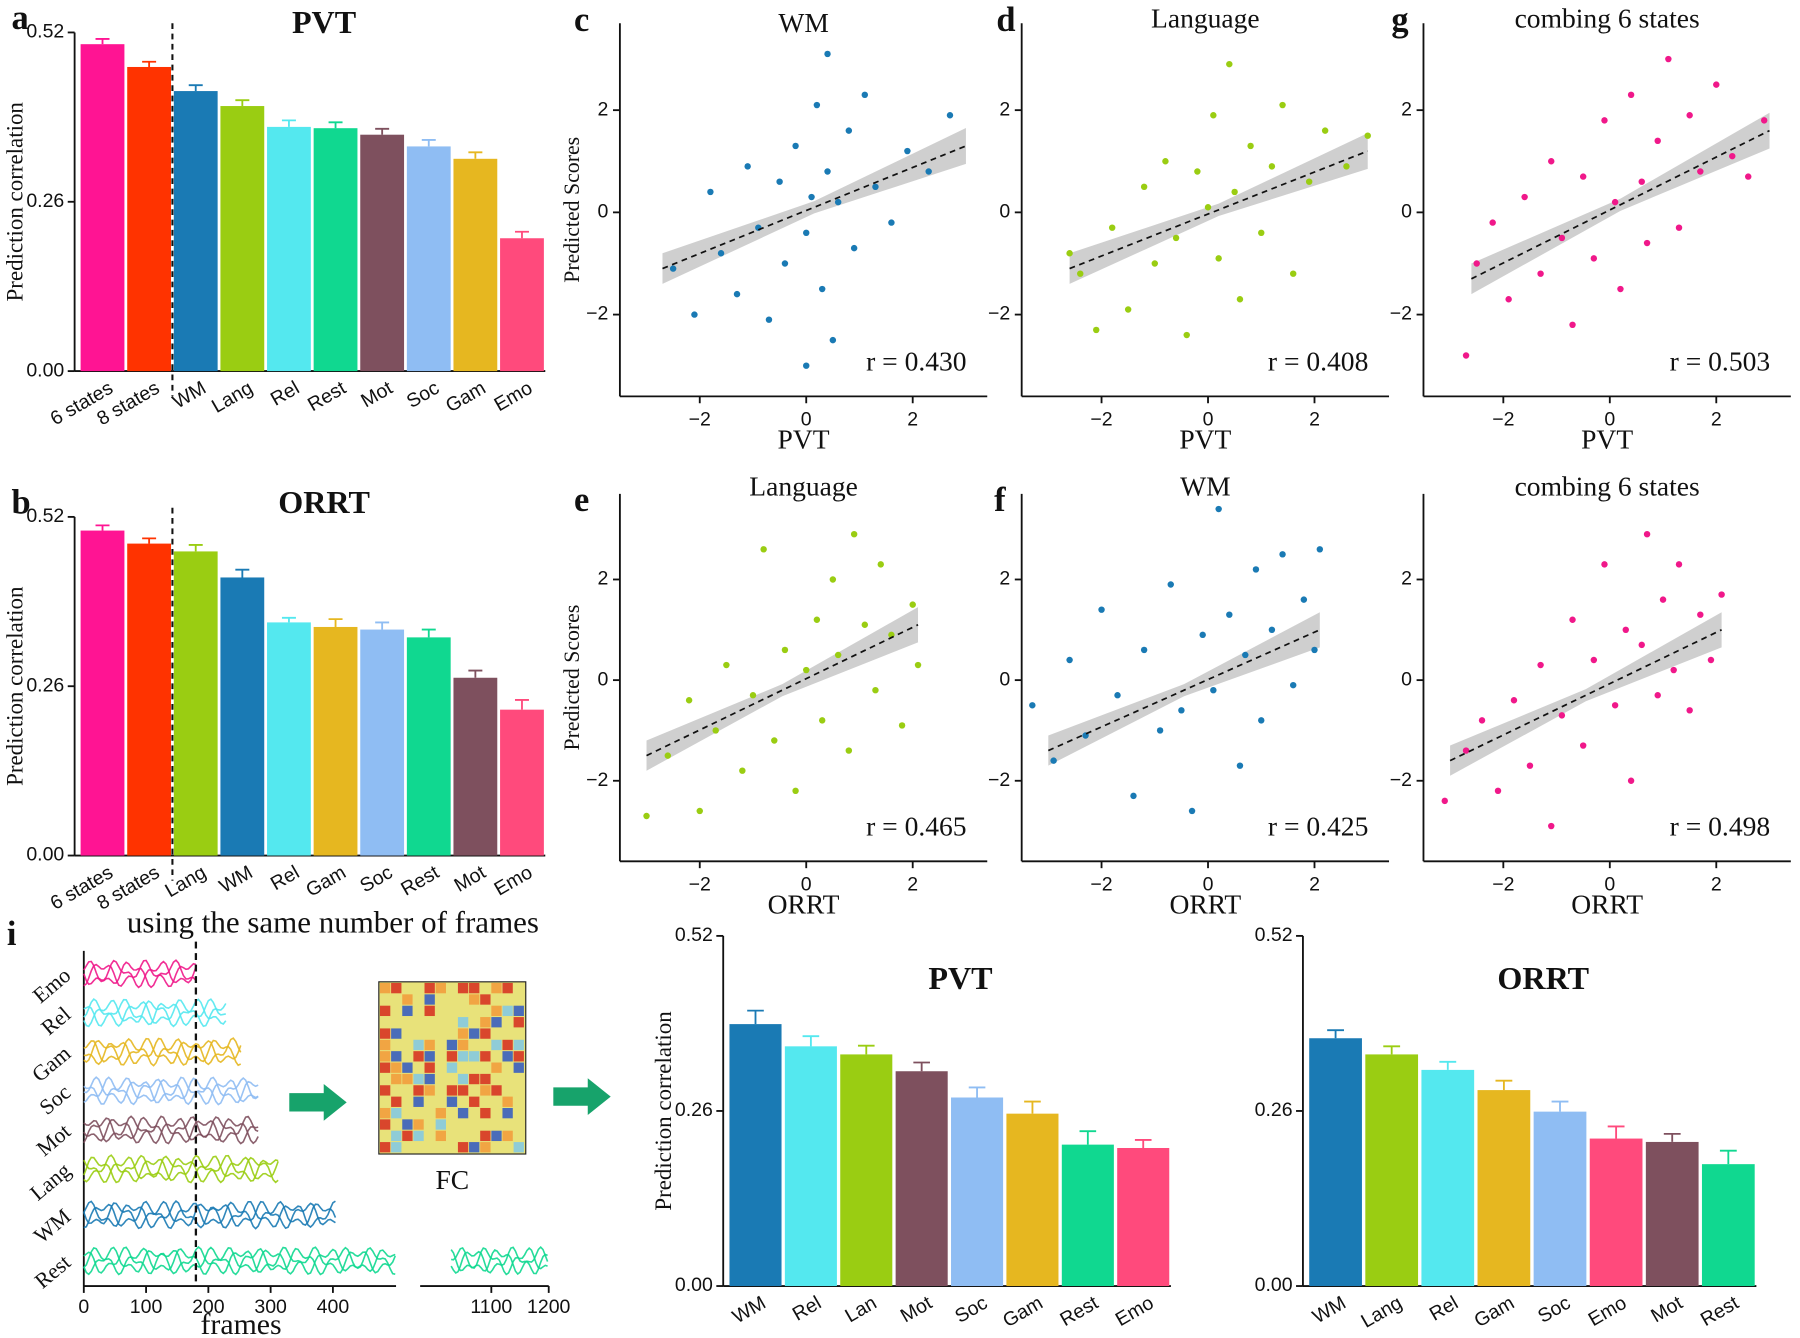 The width and height of the screenshot is (1800, 1338). What do you see at coordinates (452, 1179) in the screenshot?
I see `fc-label: FC` at bounding box center [452, 1179].